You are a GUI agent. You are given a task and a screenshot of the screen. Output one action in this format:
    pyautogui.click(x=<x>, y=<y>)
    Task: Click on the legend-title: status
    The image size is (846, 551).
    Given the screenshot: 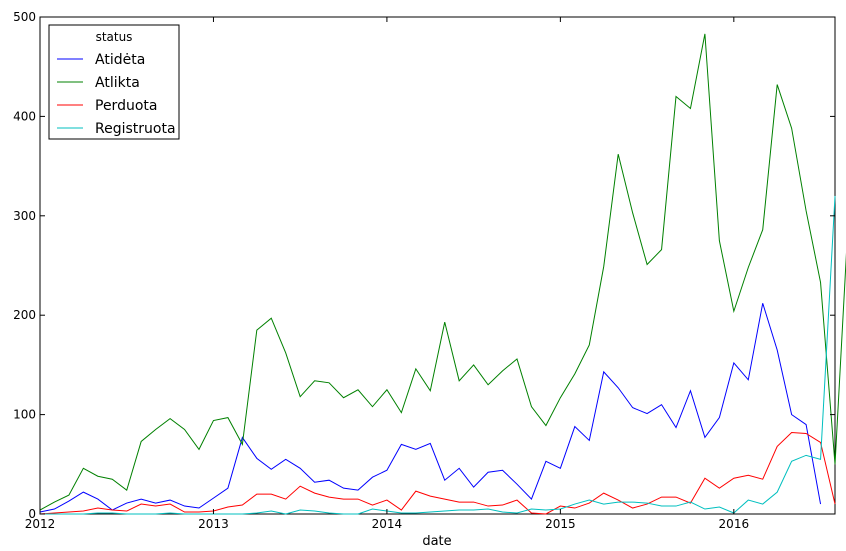 What is the action you would take?
    pyautogui.click(x=114, y=37)
    